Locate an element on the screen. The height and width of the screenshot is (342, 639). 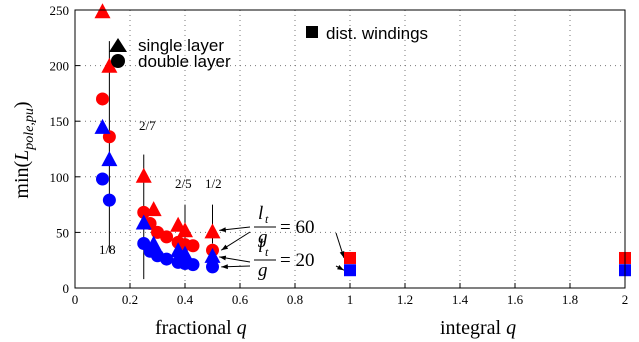
curve-label-60-num-sub: t is located at coordinates (267, 219).